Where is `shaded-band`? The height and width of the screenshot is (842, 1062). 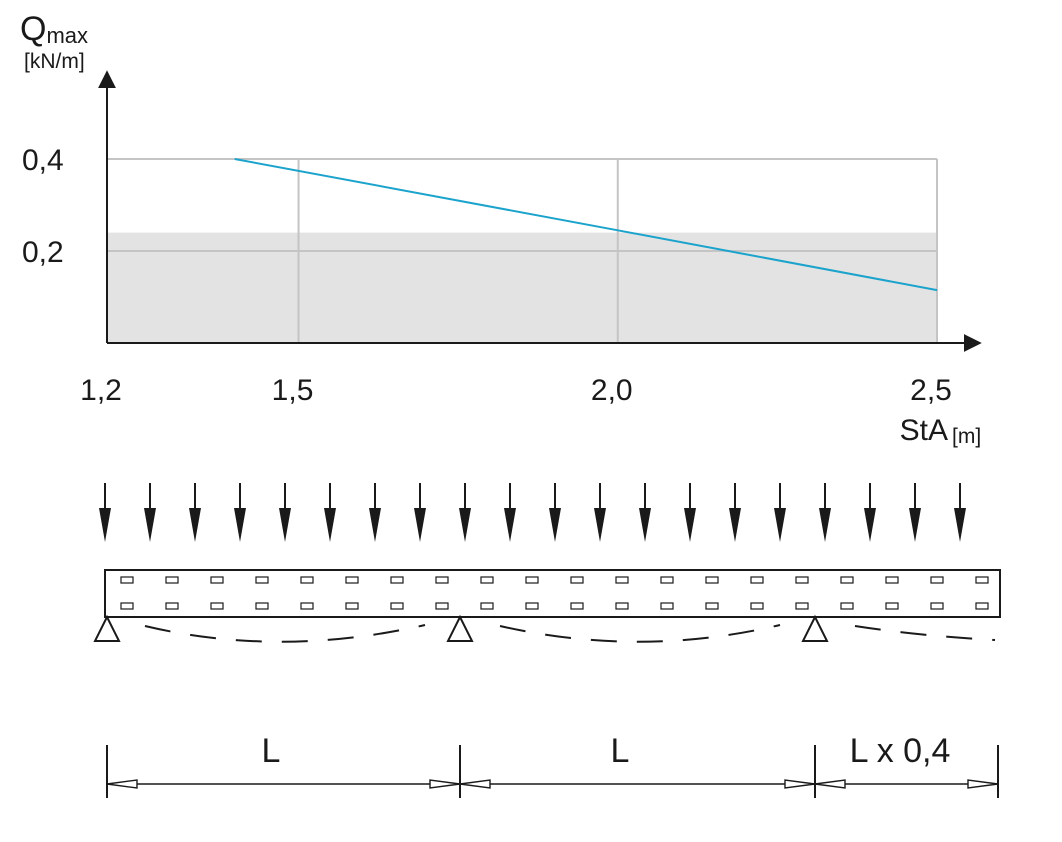 shaded-band is located at coordinates (522, 287).